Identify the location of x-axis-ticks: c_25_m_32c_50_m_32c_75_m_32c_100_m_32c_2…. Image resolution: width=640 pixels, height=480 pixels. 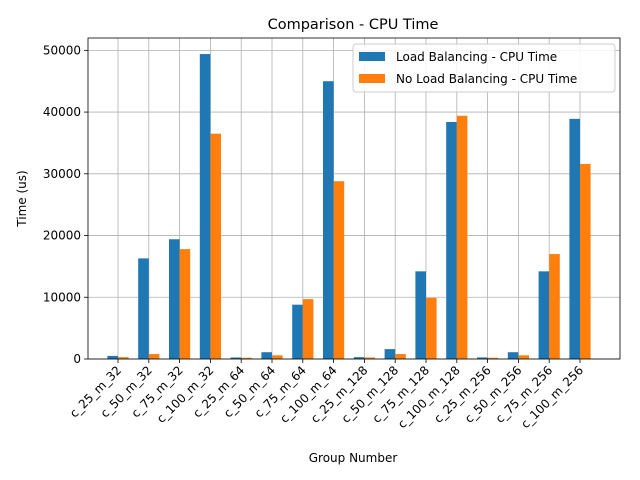
(326, 395).